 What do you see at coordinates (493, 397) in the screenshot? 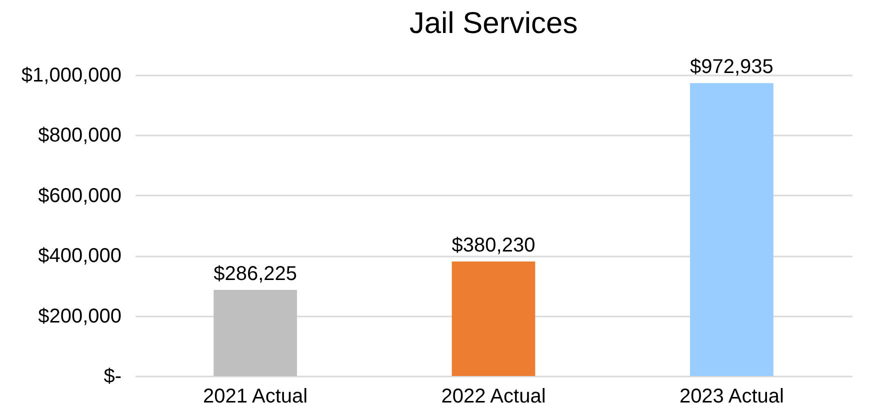
I see `x-tick-label: 2022 Actual` at bounding box center [493, 397].